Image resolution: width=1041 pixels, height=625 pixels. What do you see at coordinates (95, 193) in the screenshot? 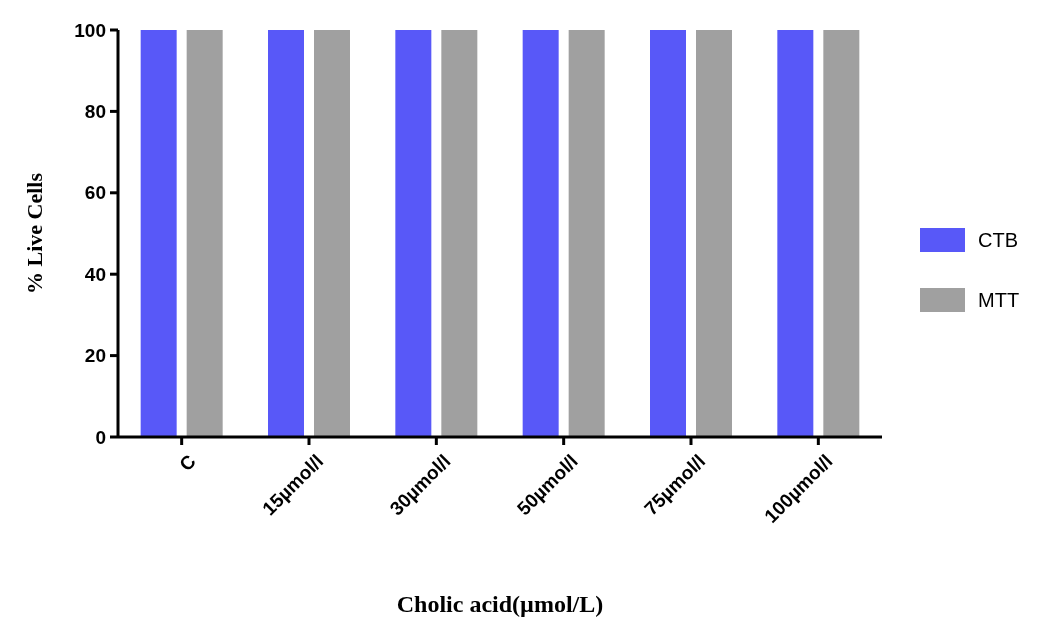
I see `y-tick-label: 60` at bounding box center [95, 193].